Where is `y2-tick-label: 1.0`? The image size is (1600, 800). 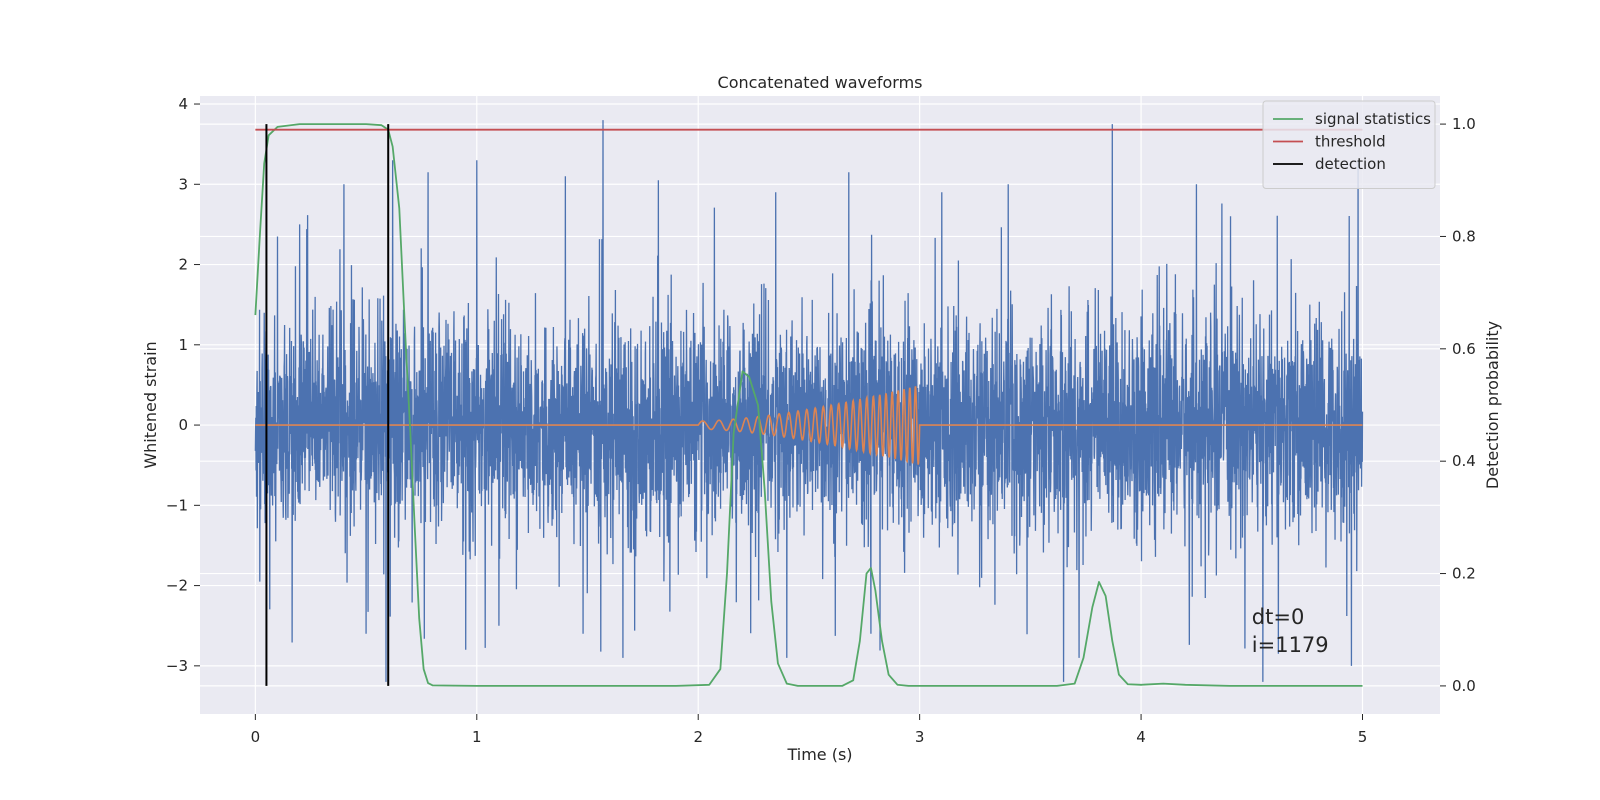
y2-tick-label: 1.0 is located at coordinates (1464, 124).